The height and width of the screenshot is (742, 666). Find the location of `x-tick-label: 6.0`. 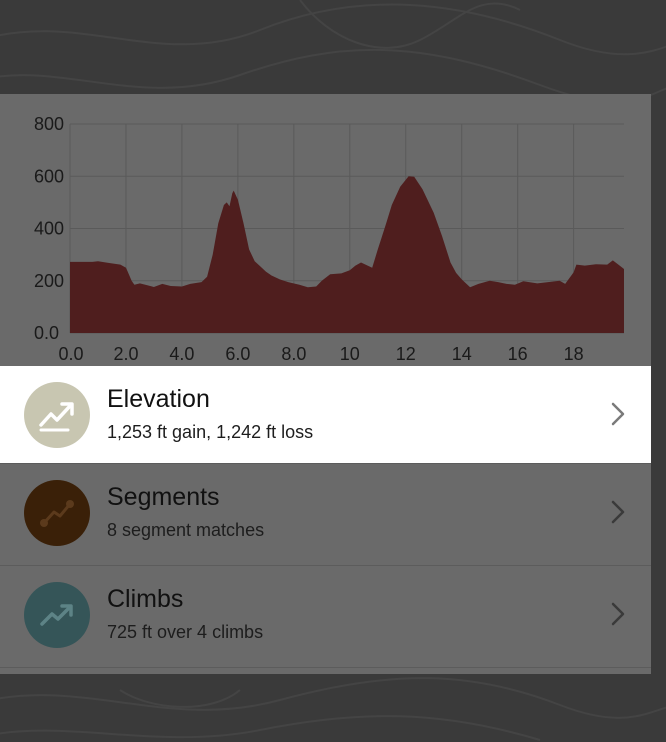

x-tick-label: 6.0 is located at coordinates (237, 354).